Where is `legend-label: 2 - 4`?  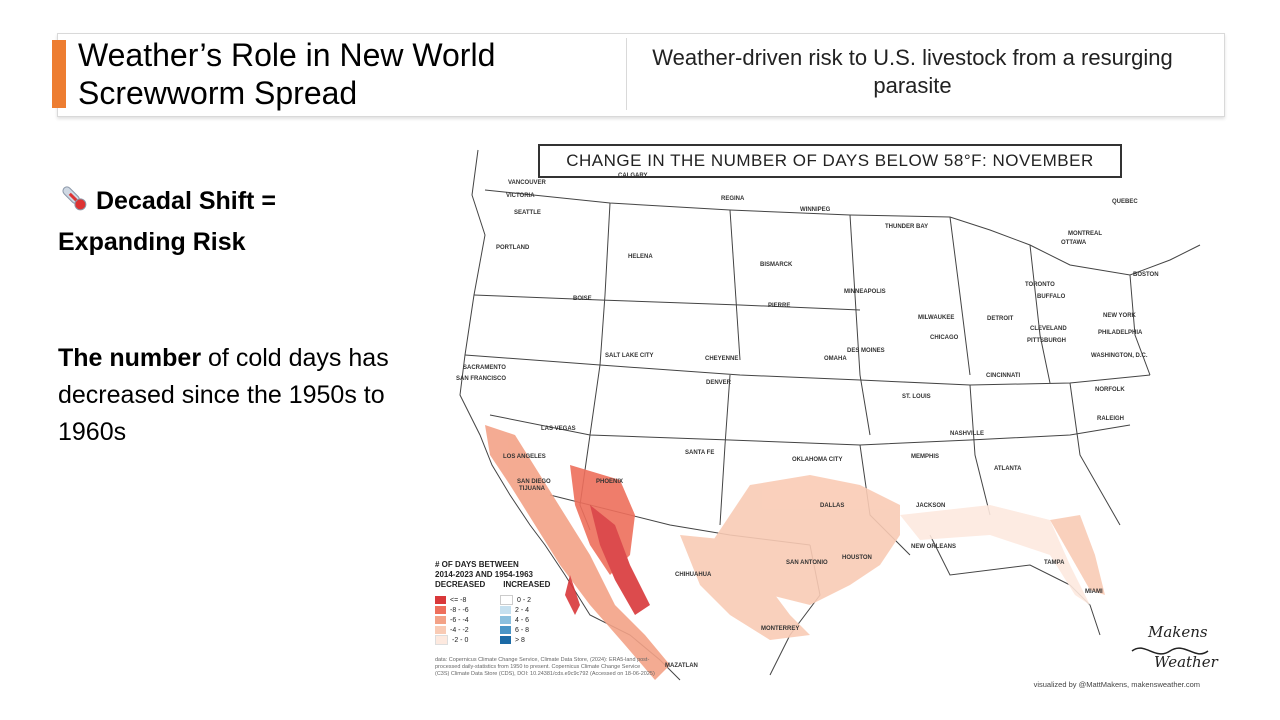
legend-label: 2 - 4 is located at coordinates (522, 610).